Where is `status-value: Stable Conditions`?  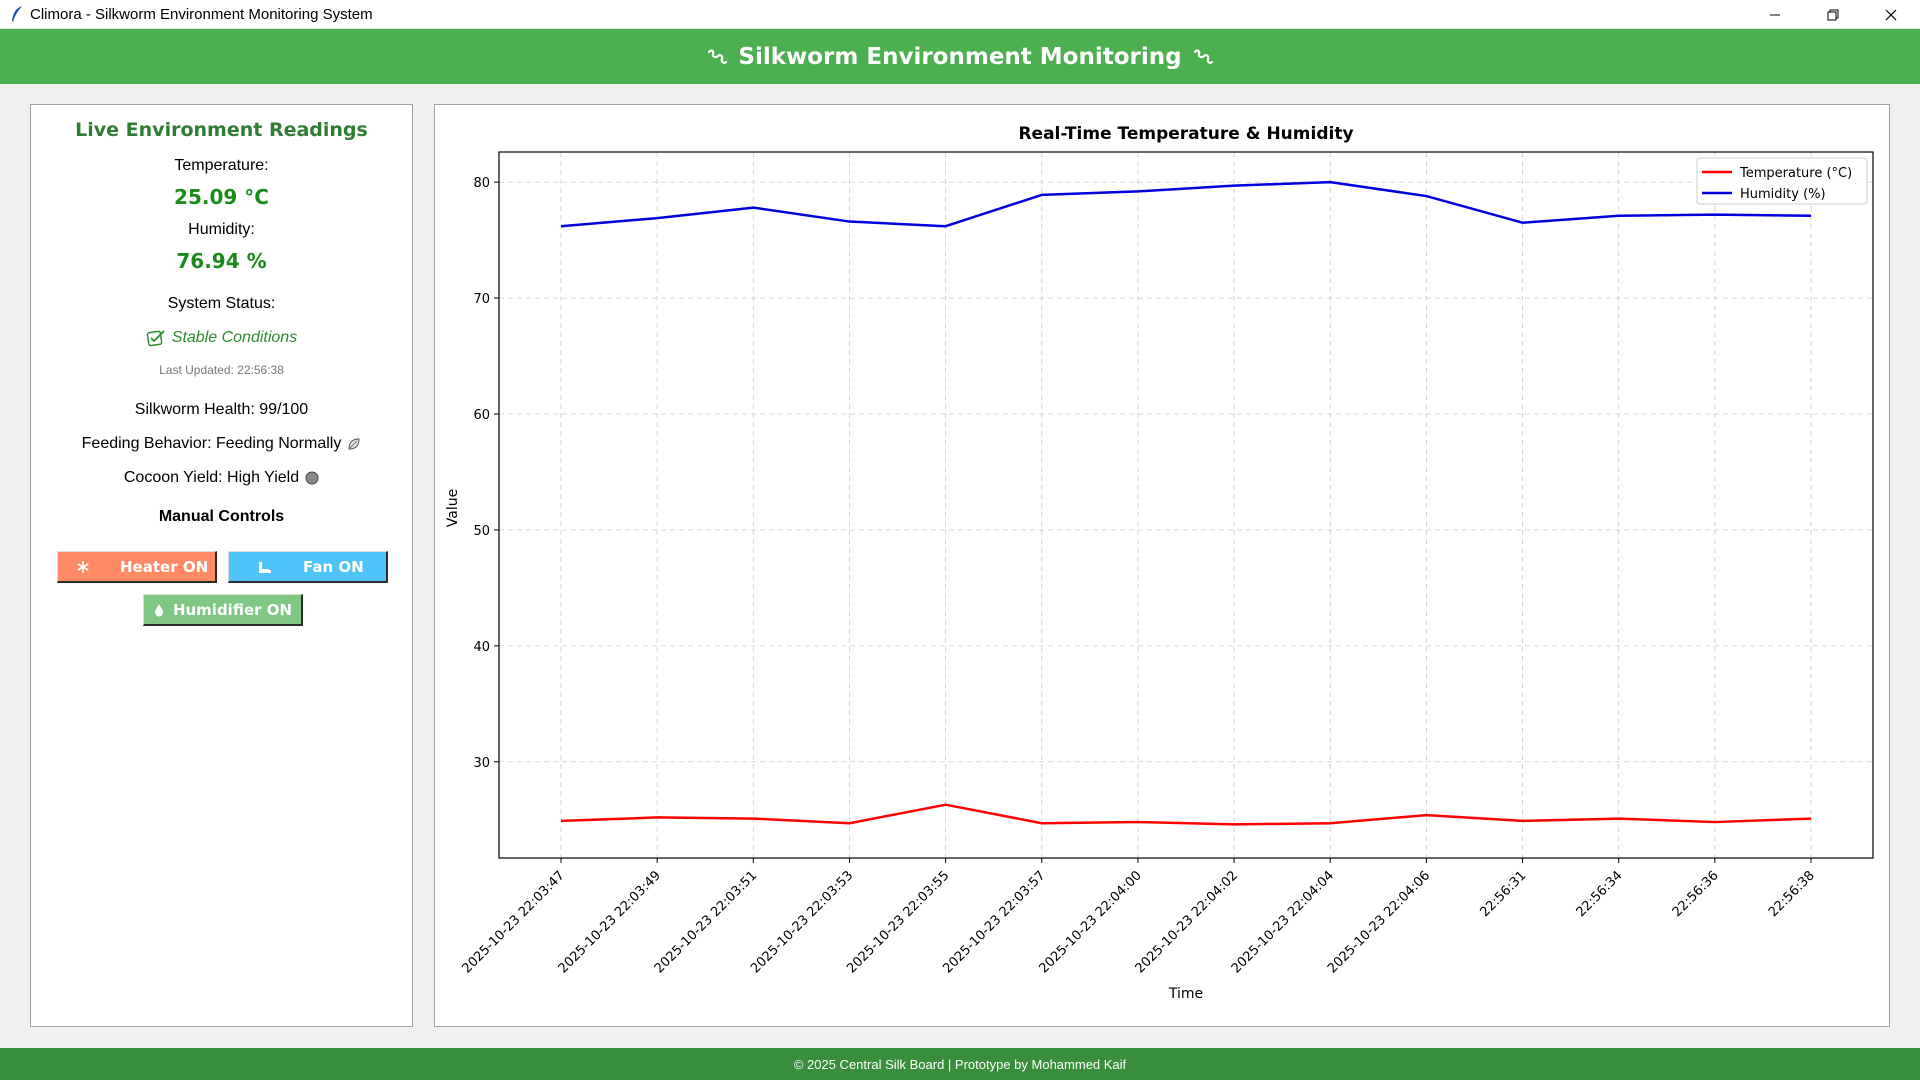
status-value: Stable Conditions is located at coordinates (234, 337).